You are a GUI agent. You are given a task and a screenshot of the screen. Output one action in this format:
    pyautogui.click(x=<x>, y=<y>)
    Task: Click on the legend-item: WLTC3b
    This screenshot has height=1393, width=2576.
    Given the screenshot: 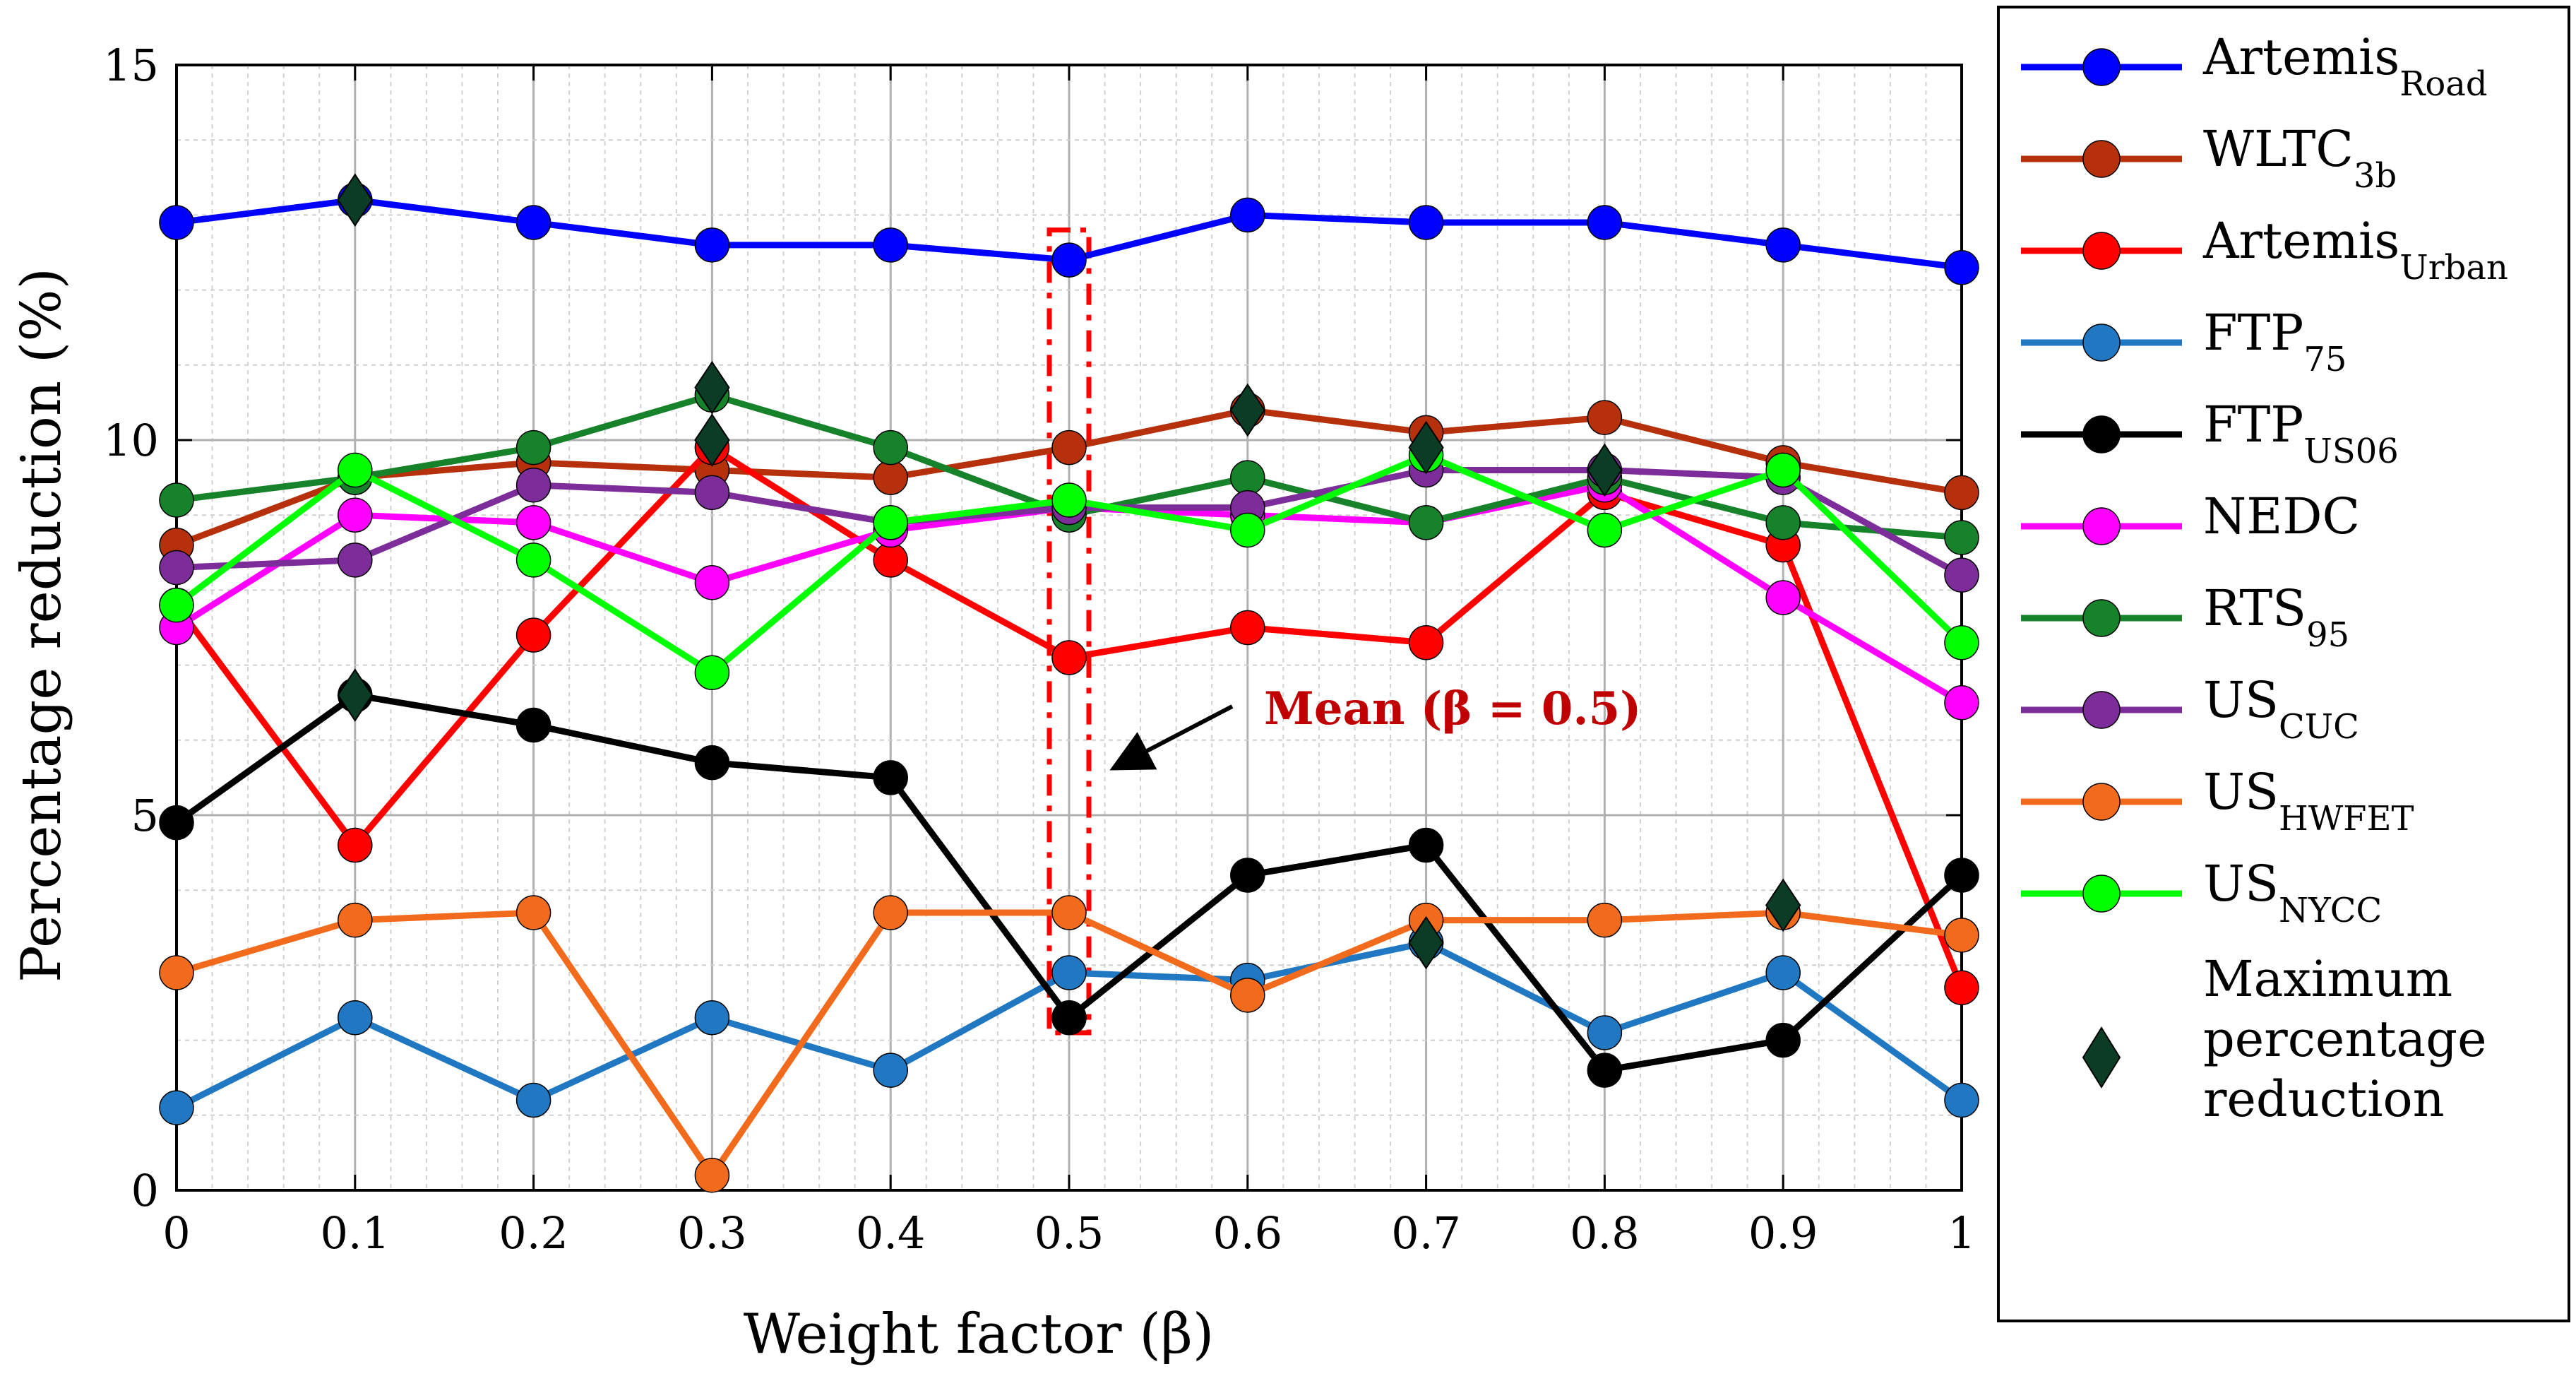 What is the action you would take?
    pyautogui.click(x=2209, y=158)
    